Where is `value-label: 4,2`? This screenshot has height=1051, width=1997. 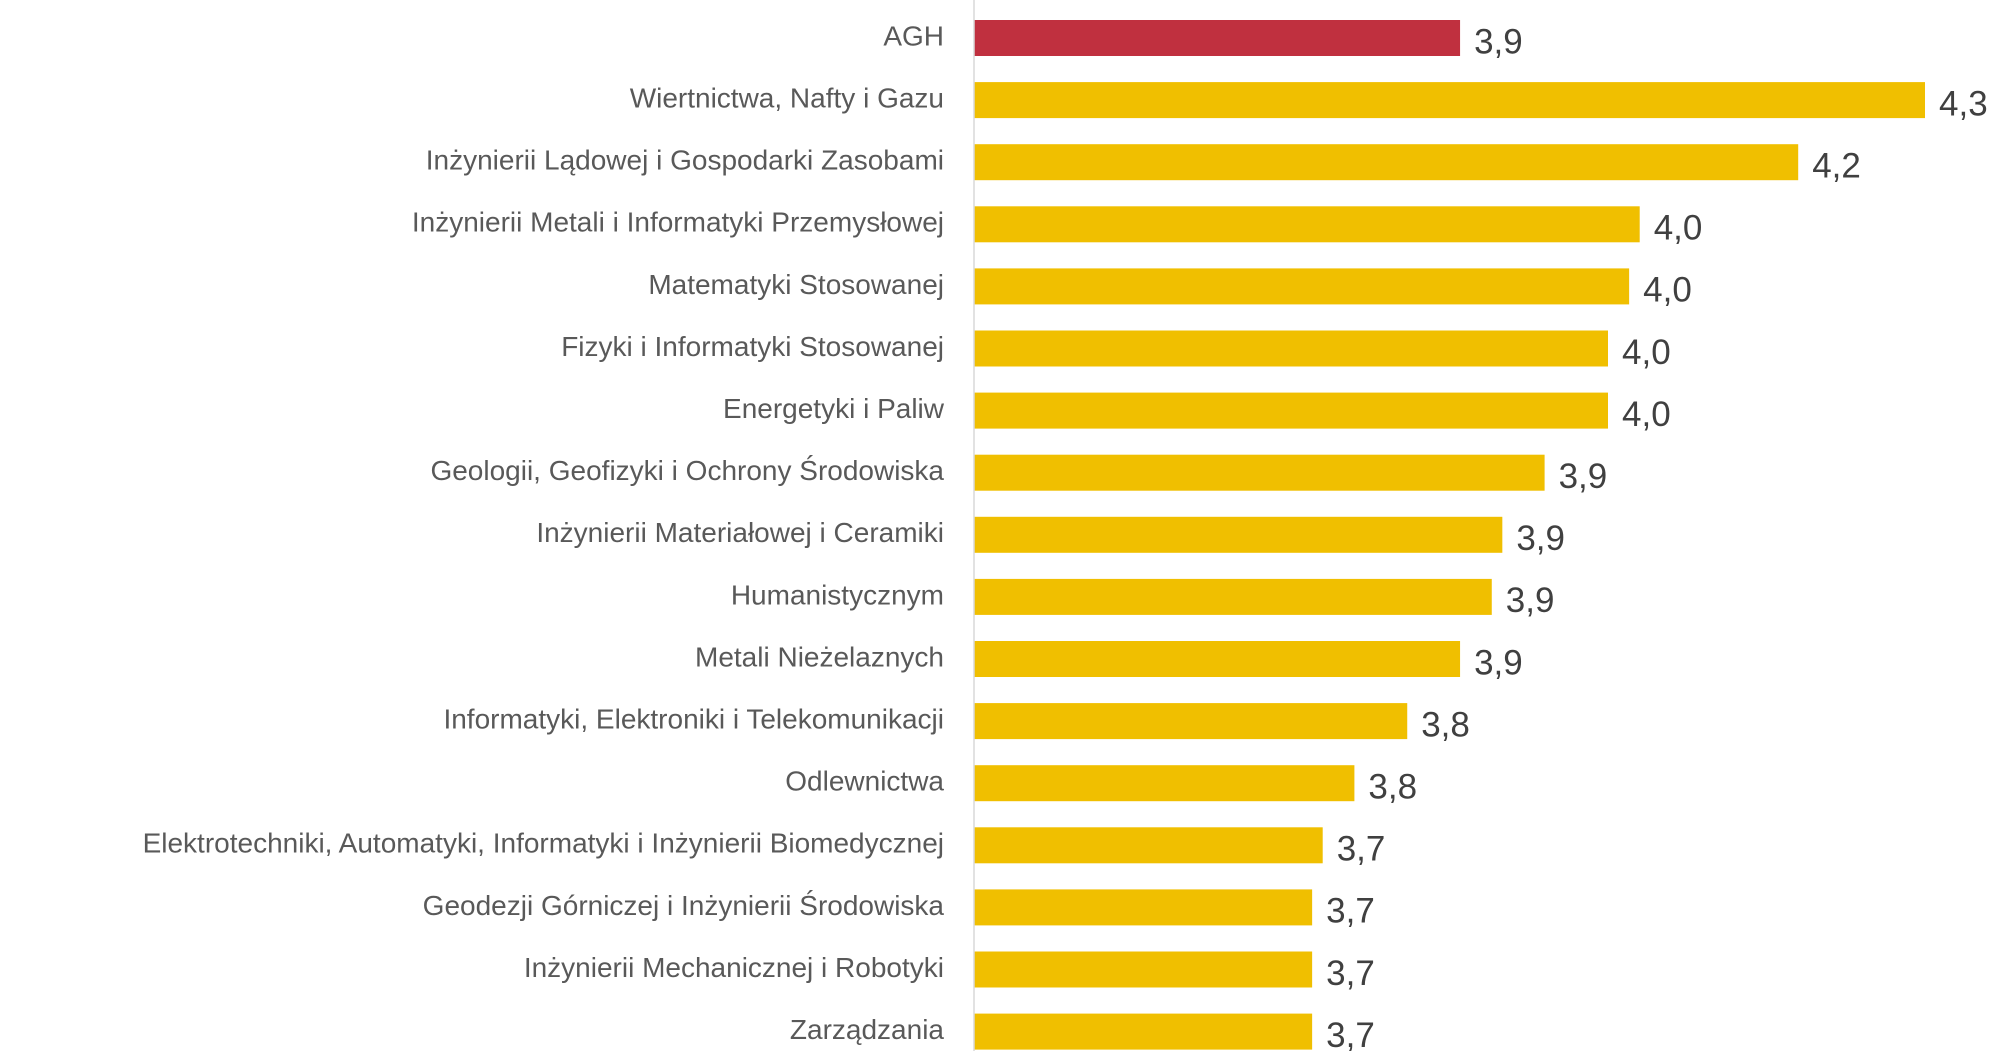 value-label: 4,2 is located at coordinates (1836, 165).